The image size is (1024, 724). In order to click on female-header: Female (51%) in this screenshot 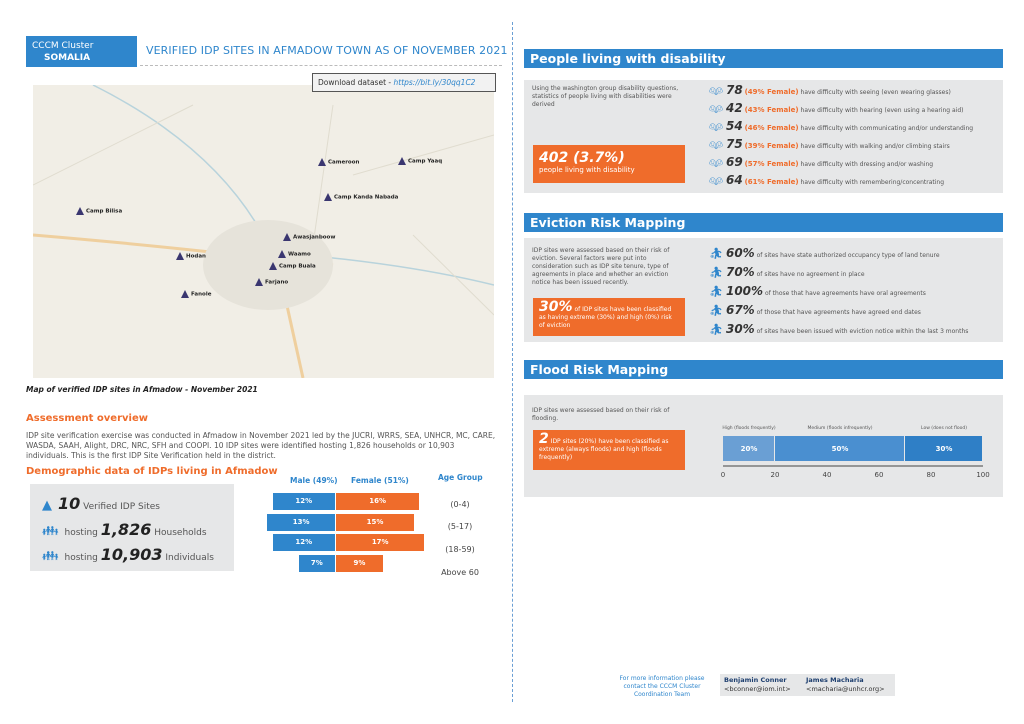, I will do `click(380, 480)`.